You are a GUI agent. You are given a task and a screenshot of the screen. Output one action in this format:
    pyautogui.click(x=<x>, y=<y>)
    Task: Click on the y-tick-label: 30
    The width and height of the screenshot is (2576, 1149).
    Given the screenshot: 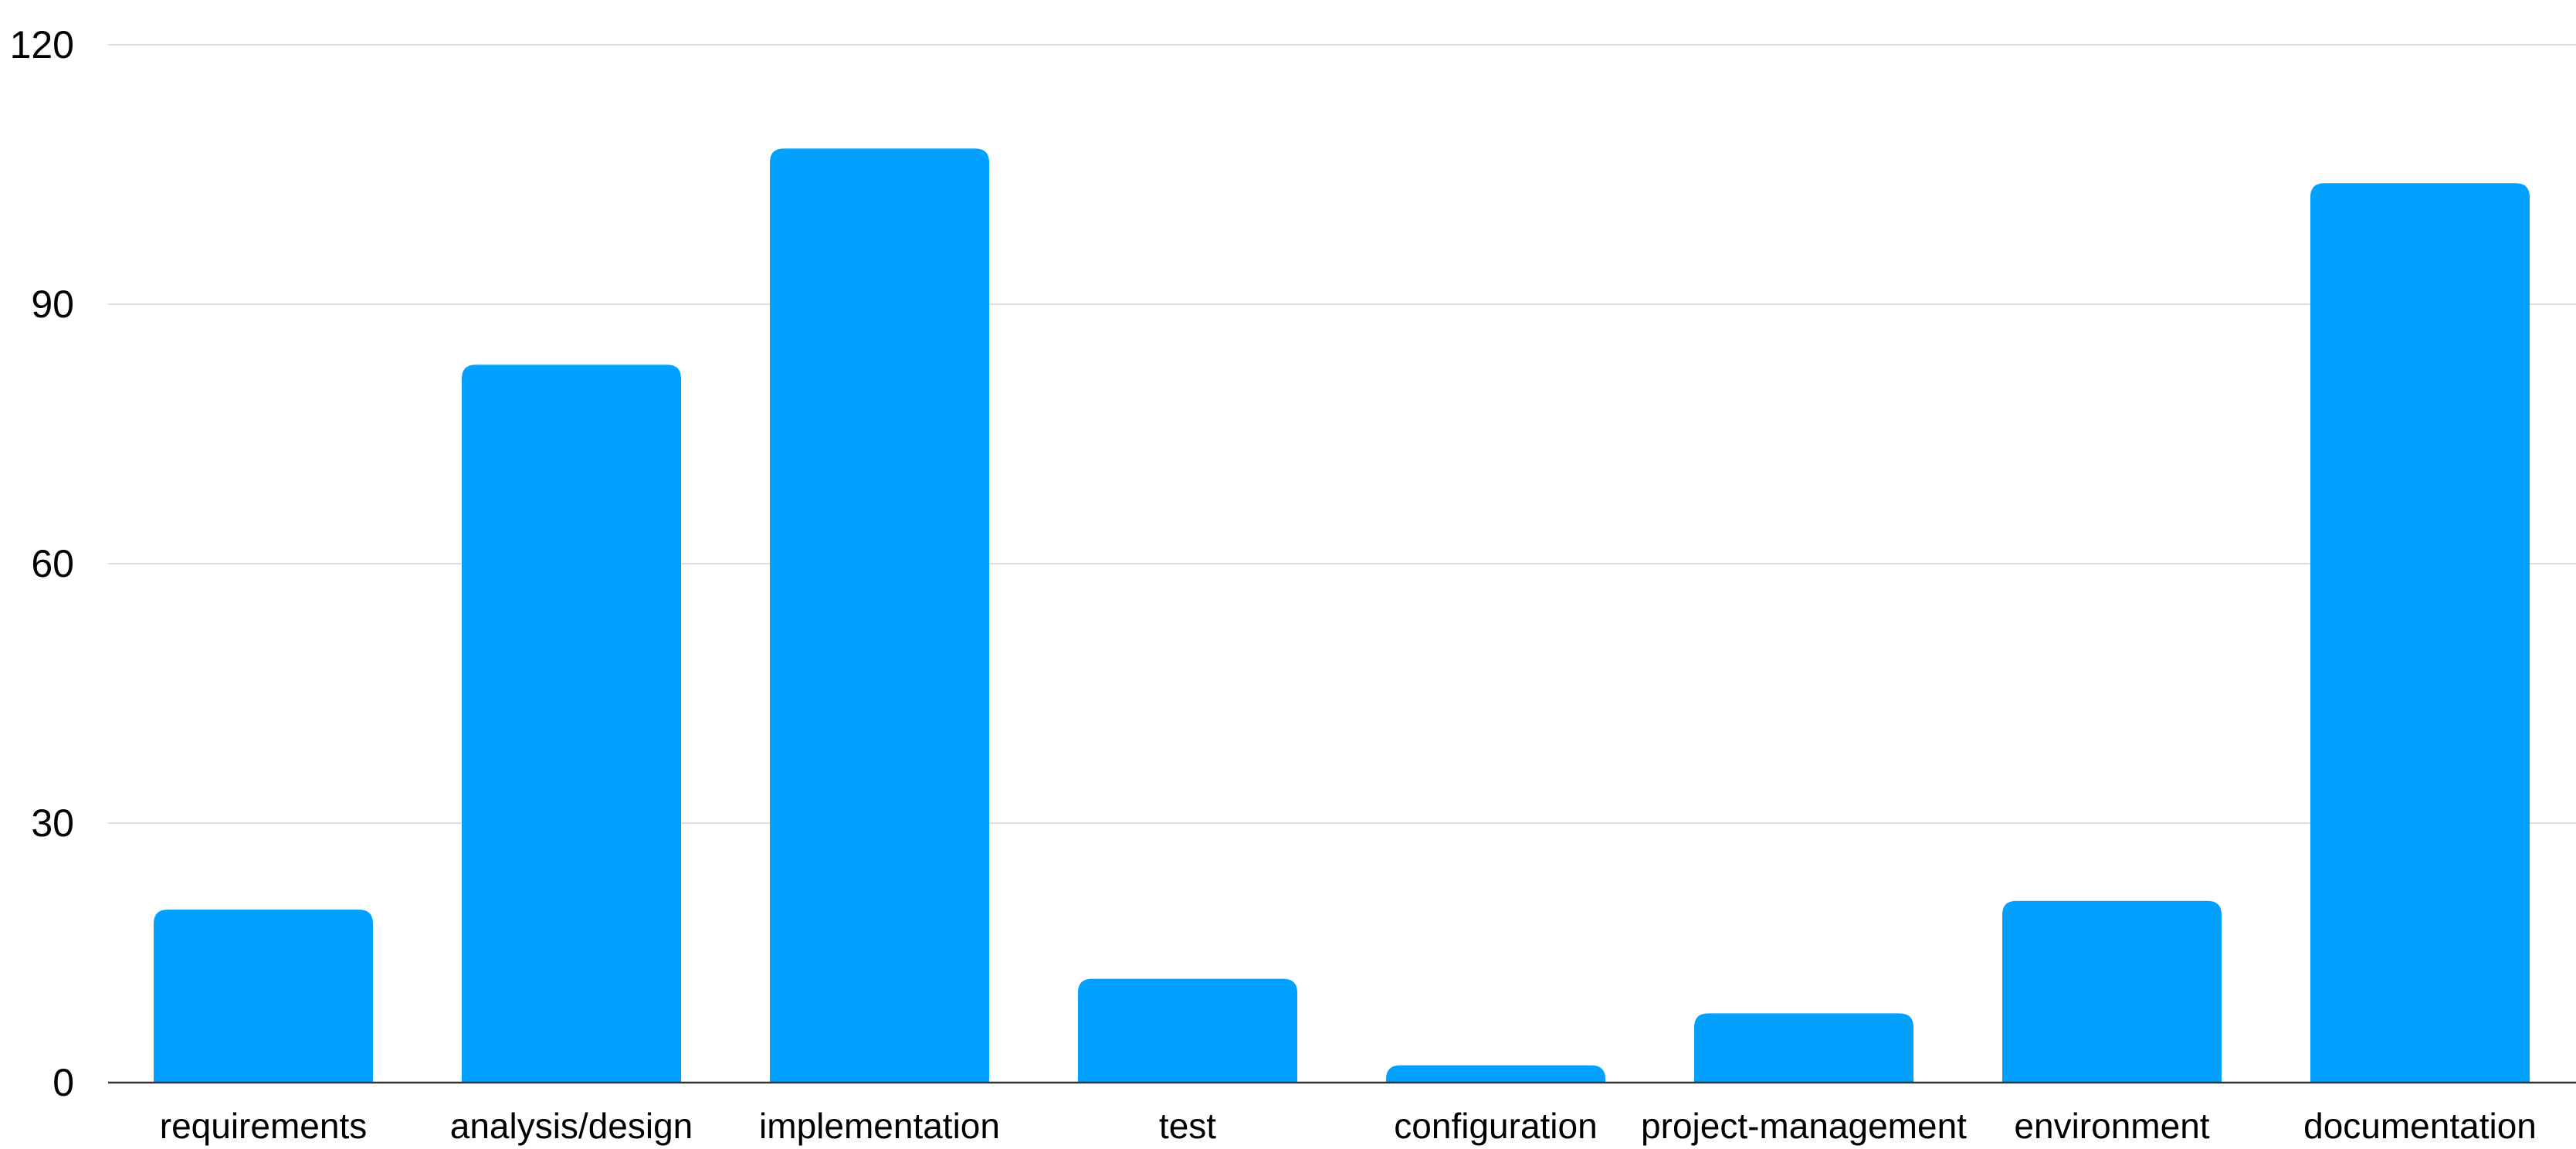 What is the action you would take?
    pyautogui.click(x=52, y=823)
    